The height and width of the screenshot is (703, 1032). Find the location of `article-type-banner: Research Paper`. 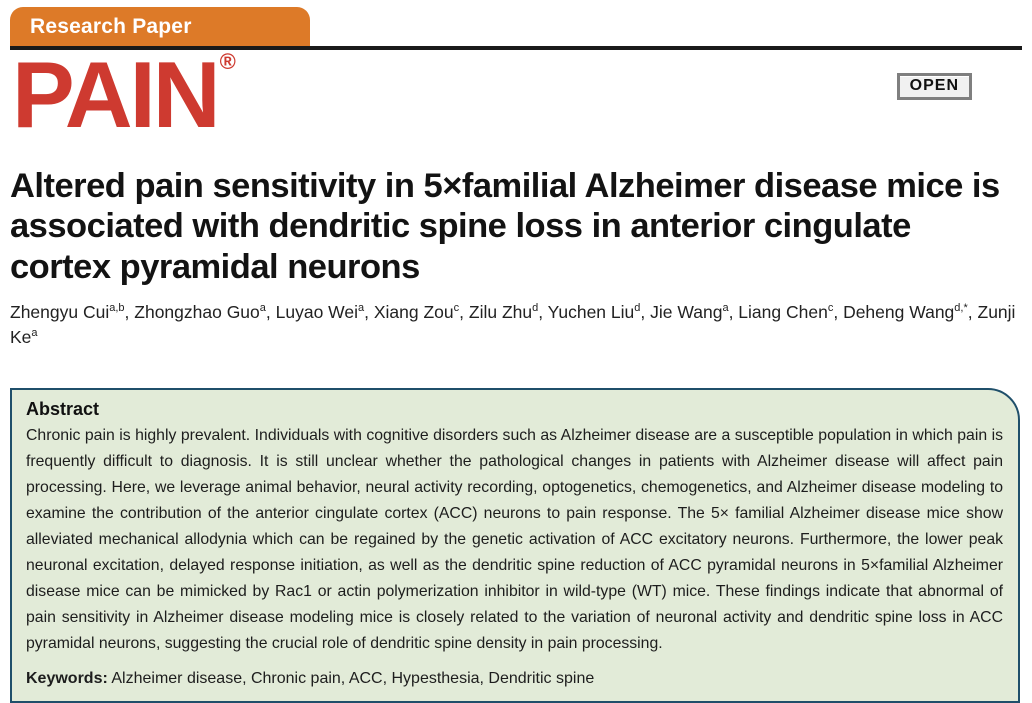

article-type-banner: Research Paper is located at coordinates (160, 26).